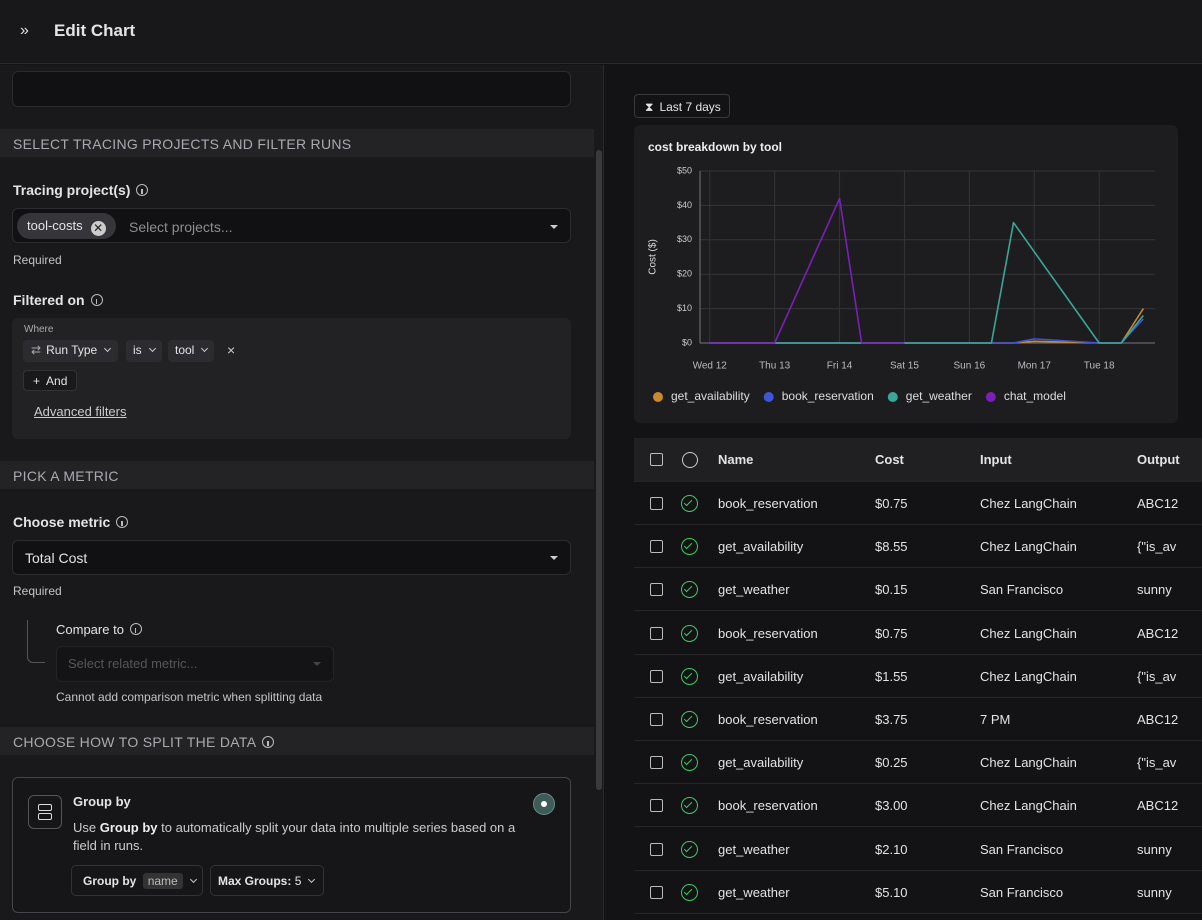 The height and width of the screenshot is (920, 1202). I want to click on bracket, so click(36, 641).